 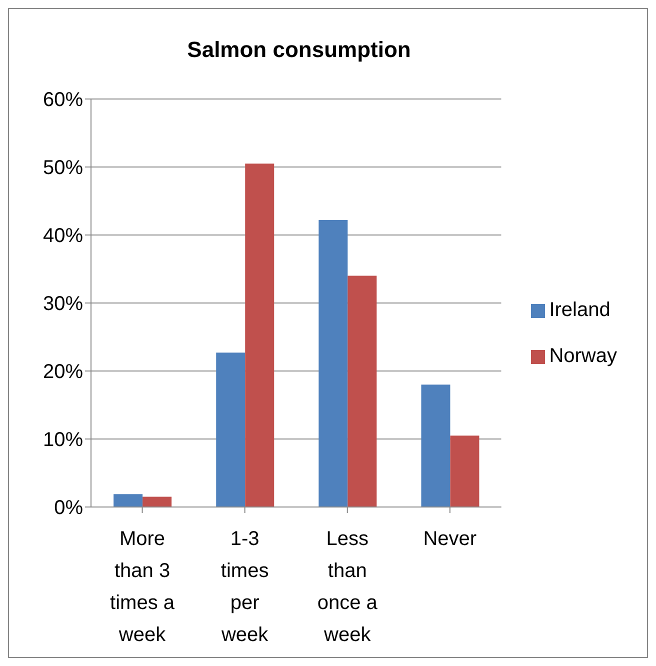 I want to click on y-tick-label: 10%, so click(x=63, y=440).